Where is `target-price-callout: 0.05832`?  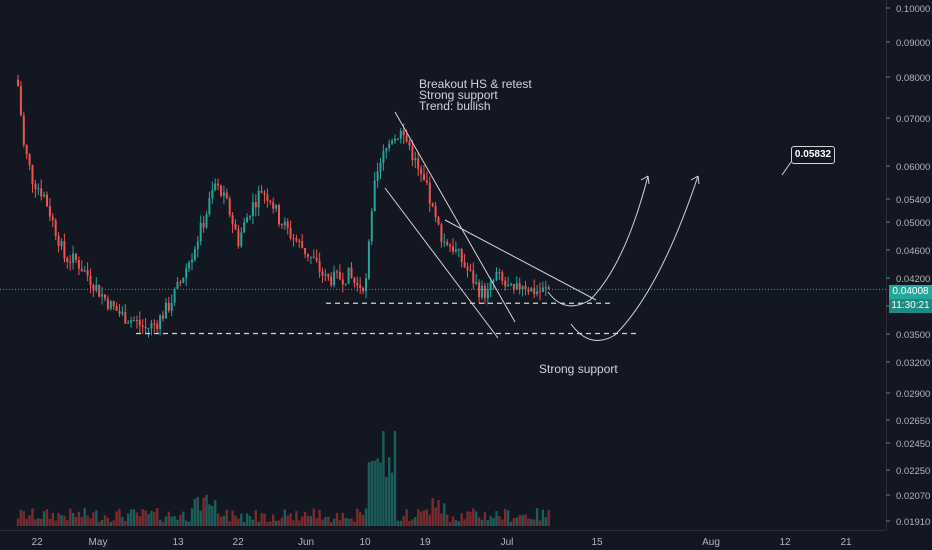 target-price-callout: 0.05832 is located at coordinates (813, 155).